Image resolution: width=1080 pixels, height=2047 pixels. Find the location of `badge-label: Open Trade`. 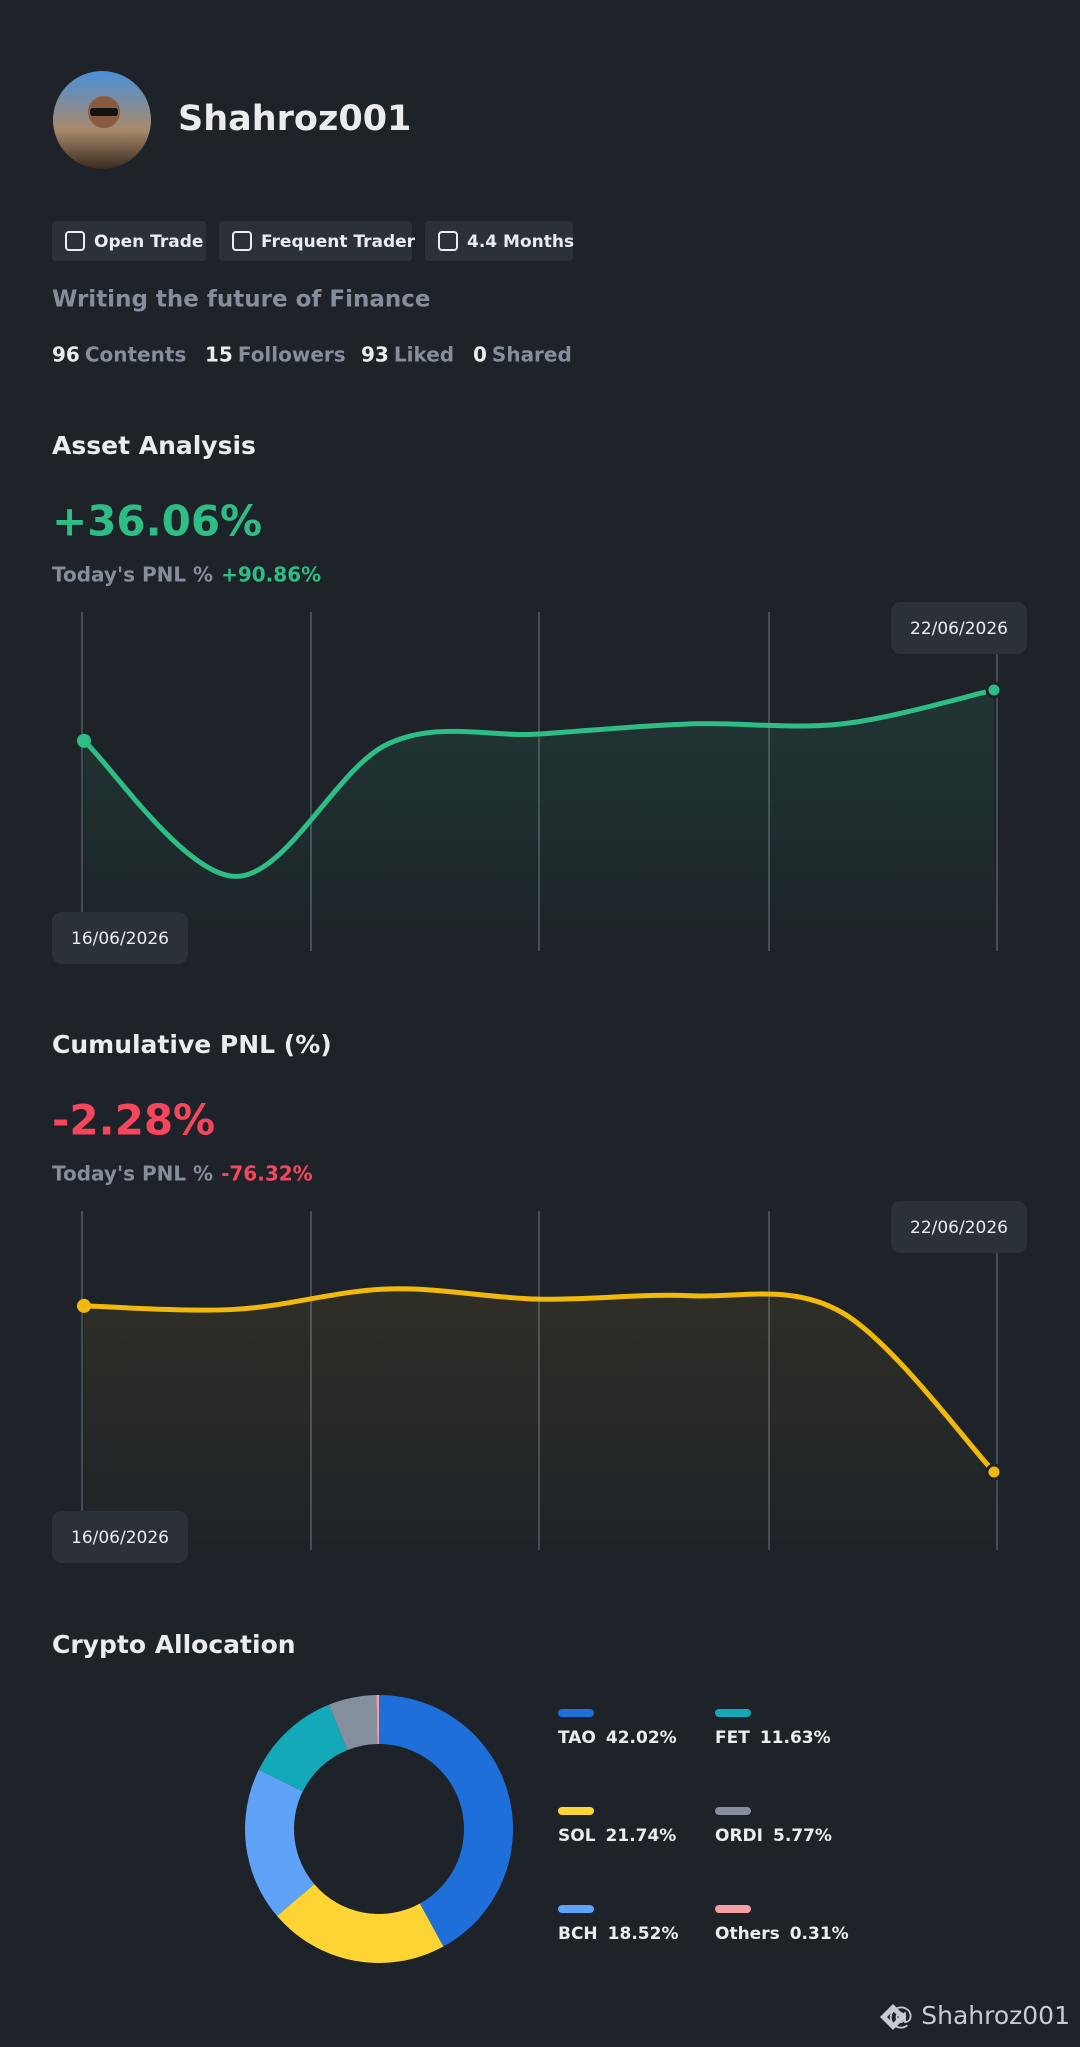

badge-label: Open Trade is located at coordinates (148, 242).